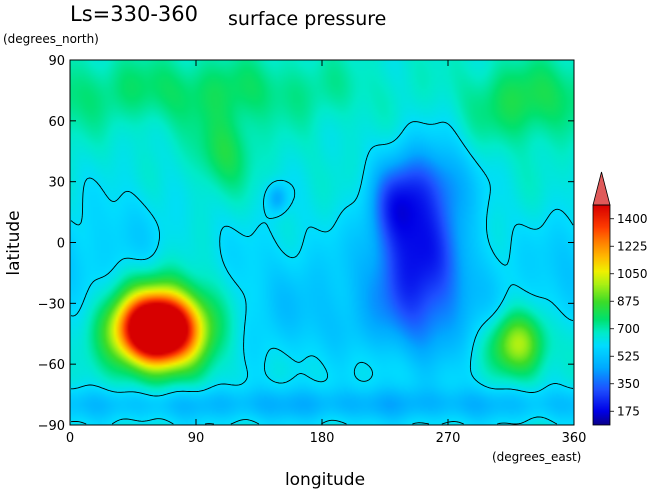 Image resolution: width=647 pixels, height=489 pixels. Describe the element at coordinates (628, 301) in the screenshot. I see `colorbar-tick-label: 875` at that location.